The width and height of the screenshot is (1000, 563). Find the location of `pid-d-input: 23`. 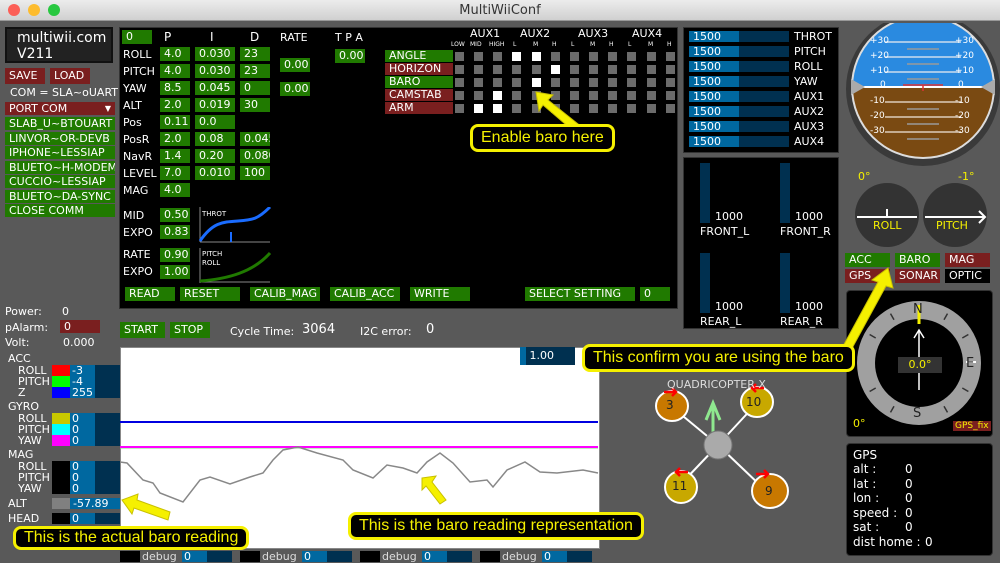

pid-d-input: 23 is located at coordinates (255, 54).